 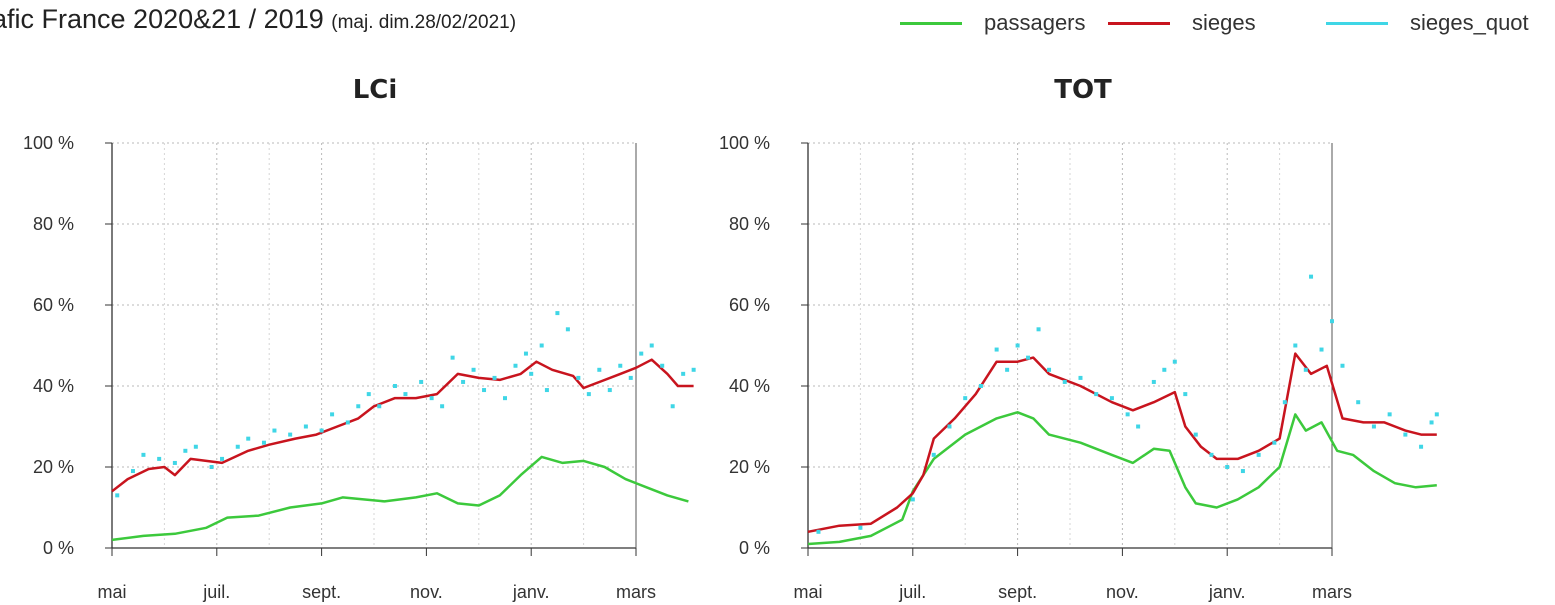 I want to click on legend-item-passagers: passagers, so click(x=993, y=23).